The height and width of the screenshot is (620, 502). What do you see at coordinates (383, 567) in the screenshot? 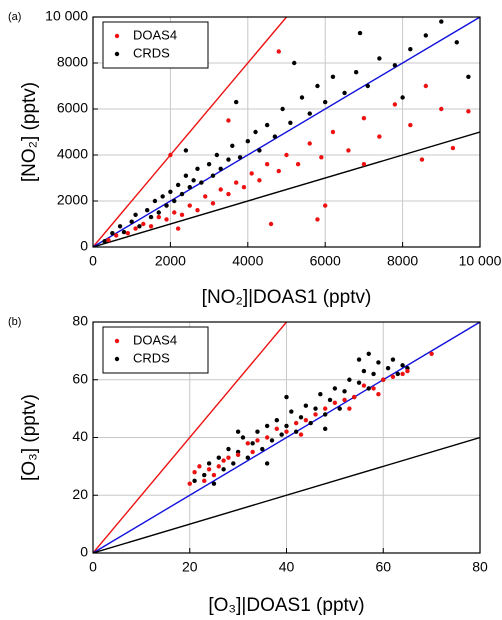
I see `x-tick-label: 60` at bounding box center [383, 567].